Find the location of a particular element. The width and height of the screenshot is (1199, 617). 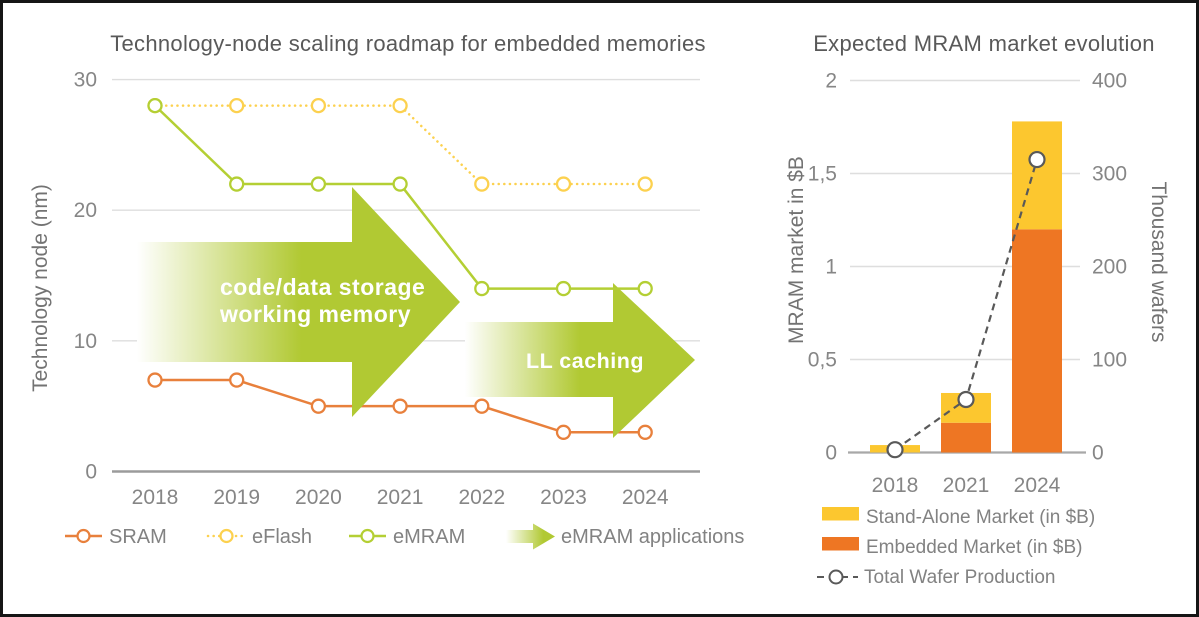

y-tick-label: 20 is located at coordinates (85, 210).